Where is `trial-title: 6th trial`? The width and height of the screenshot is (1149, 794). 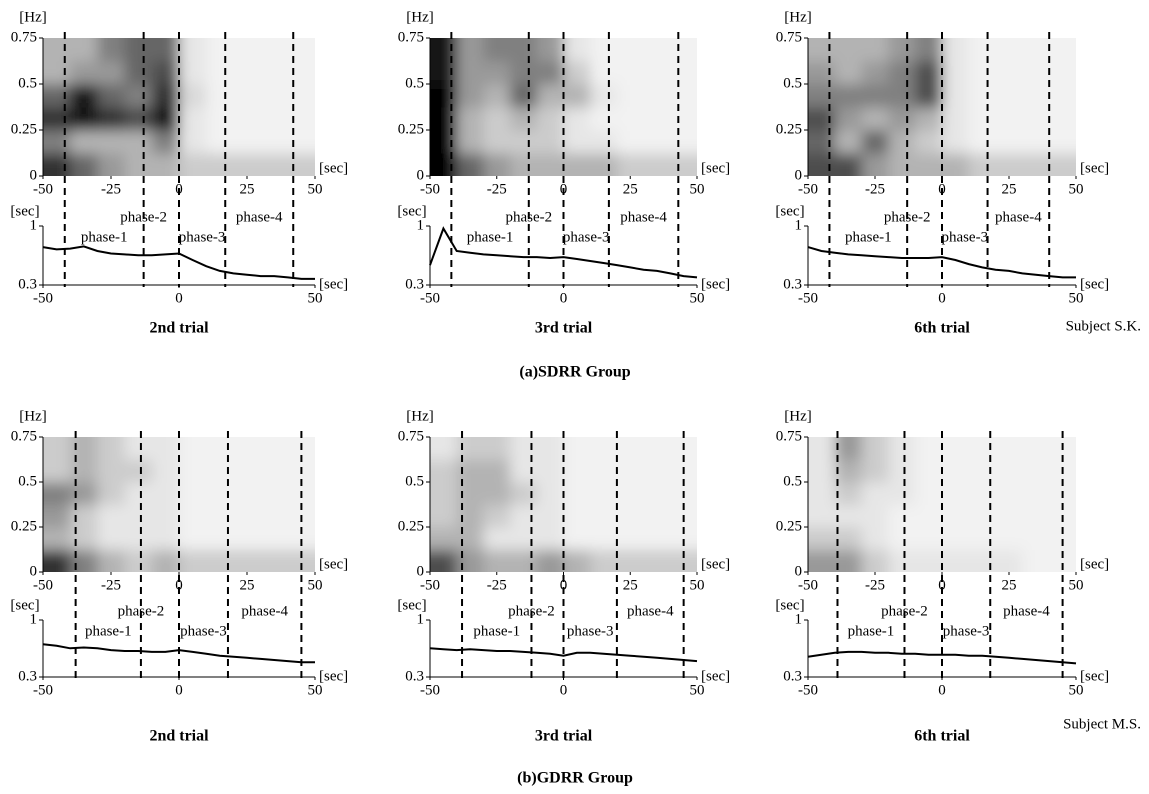
trial-title: 6th trial is located at coordinates (942, 328).